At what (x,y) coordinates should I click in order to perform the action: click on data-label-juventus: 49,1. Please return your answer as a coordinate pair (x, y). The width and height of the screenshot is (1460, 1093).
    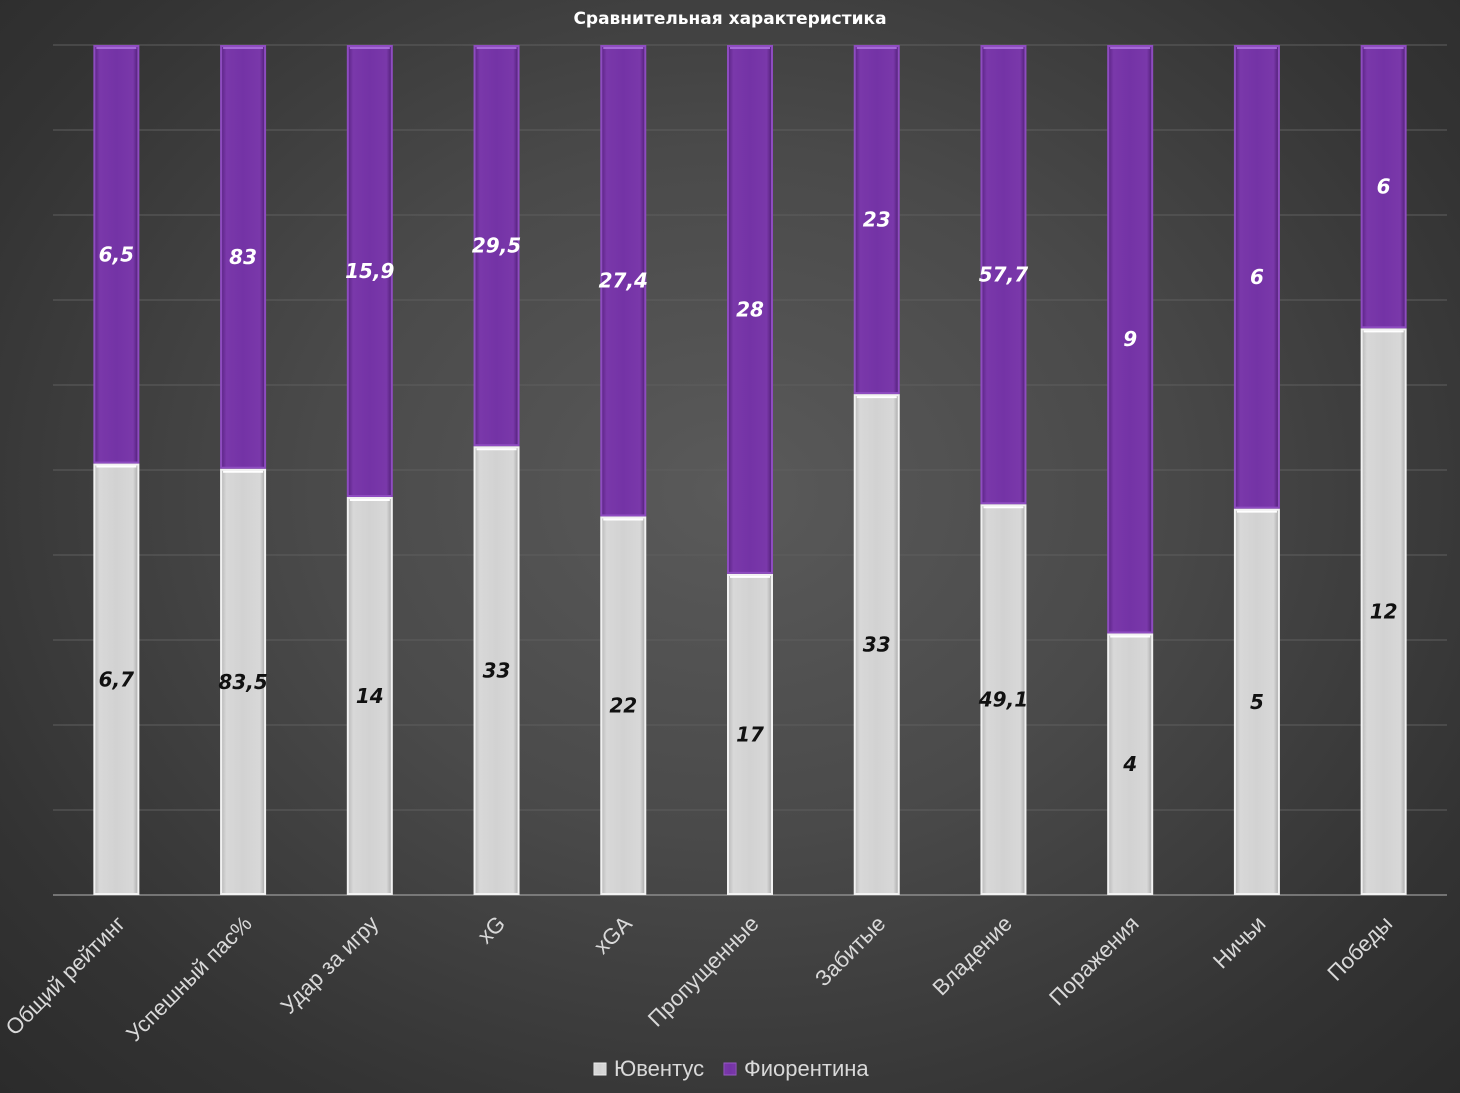
    Looking at the image, I should click on (1003, 700).